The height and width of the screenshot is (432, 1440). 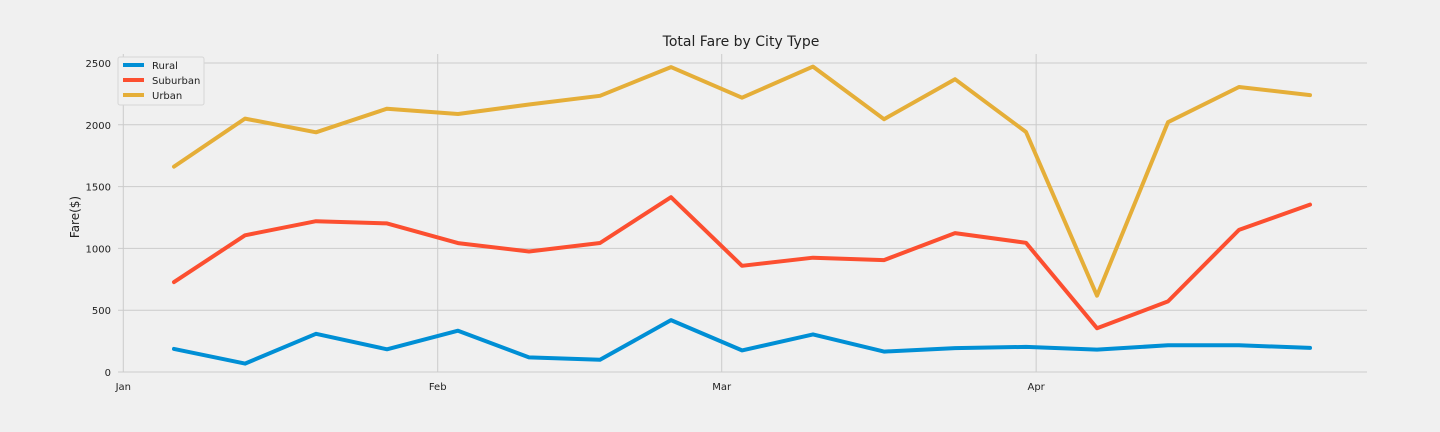 What do you see at coordinates (742, 342) in the screenshot?
I see `series-line-rural` at bounding box center [742, 342].